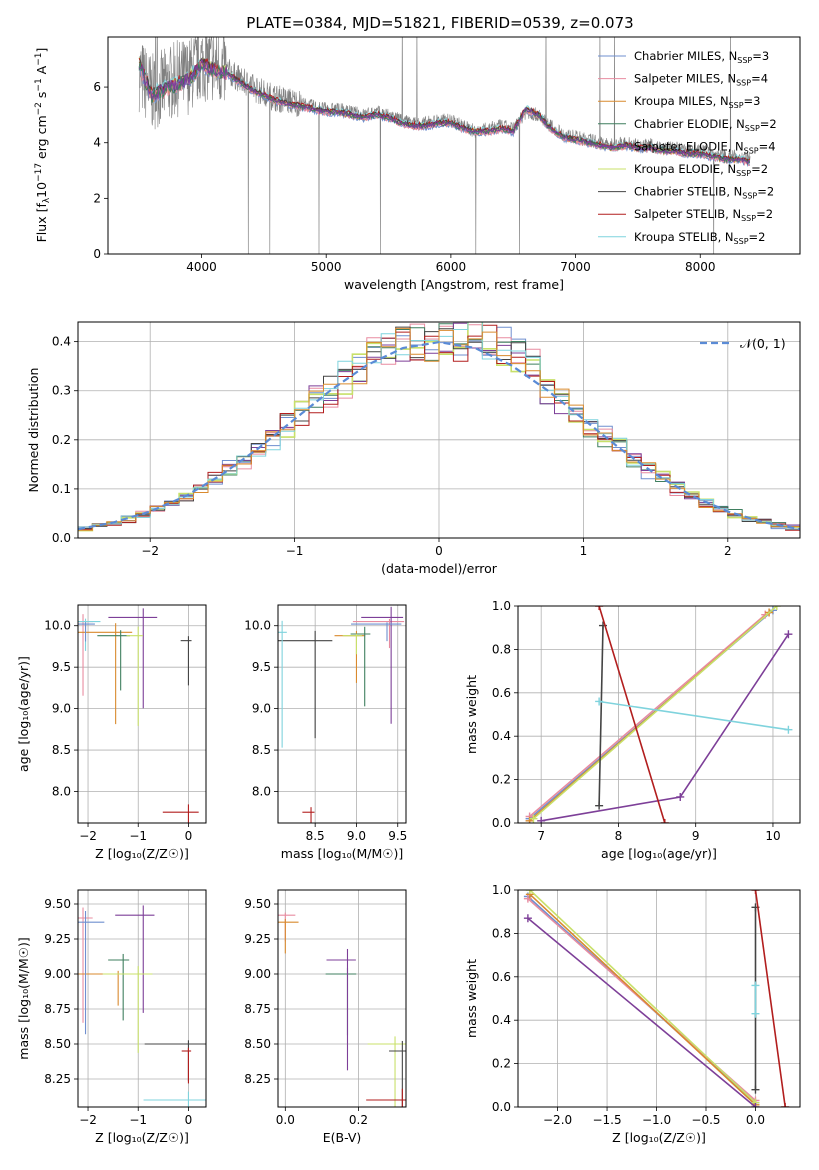  Describe the element at coordinates (33, 430) in the screenshot. I see `y-axis-label: Normed distribution` at that location.